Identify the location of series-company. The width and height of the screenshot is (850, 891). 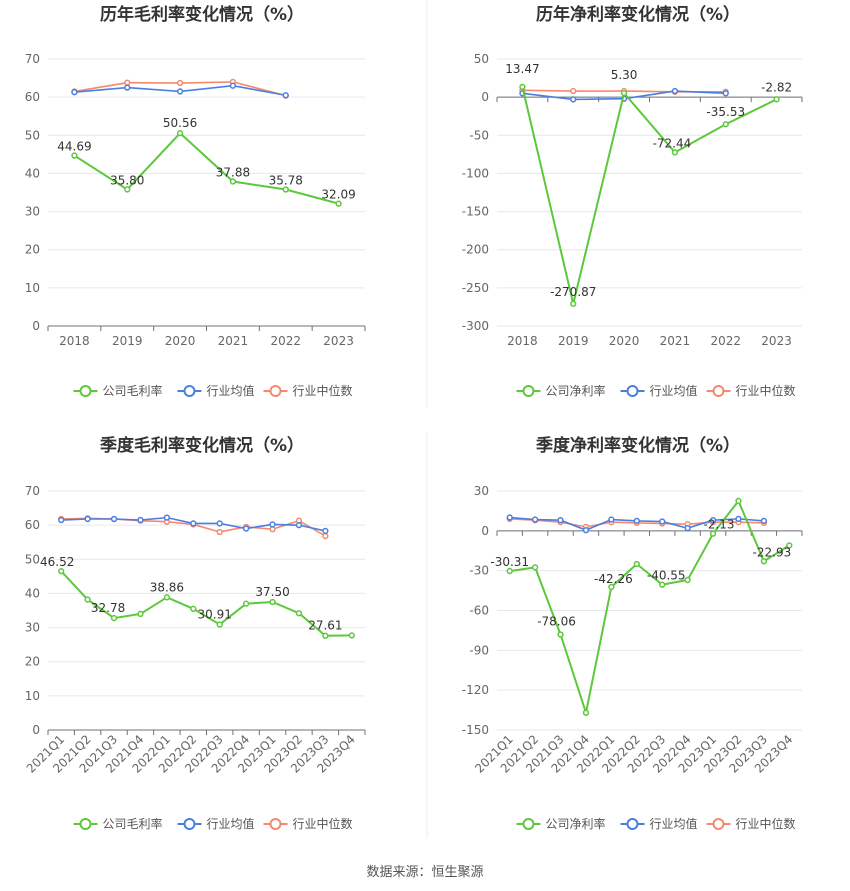
(649, 607).